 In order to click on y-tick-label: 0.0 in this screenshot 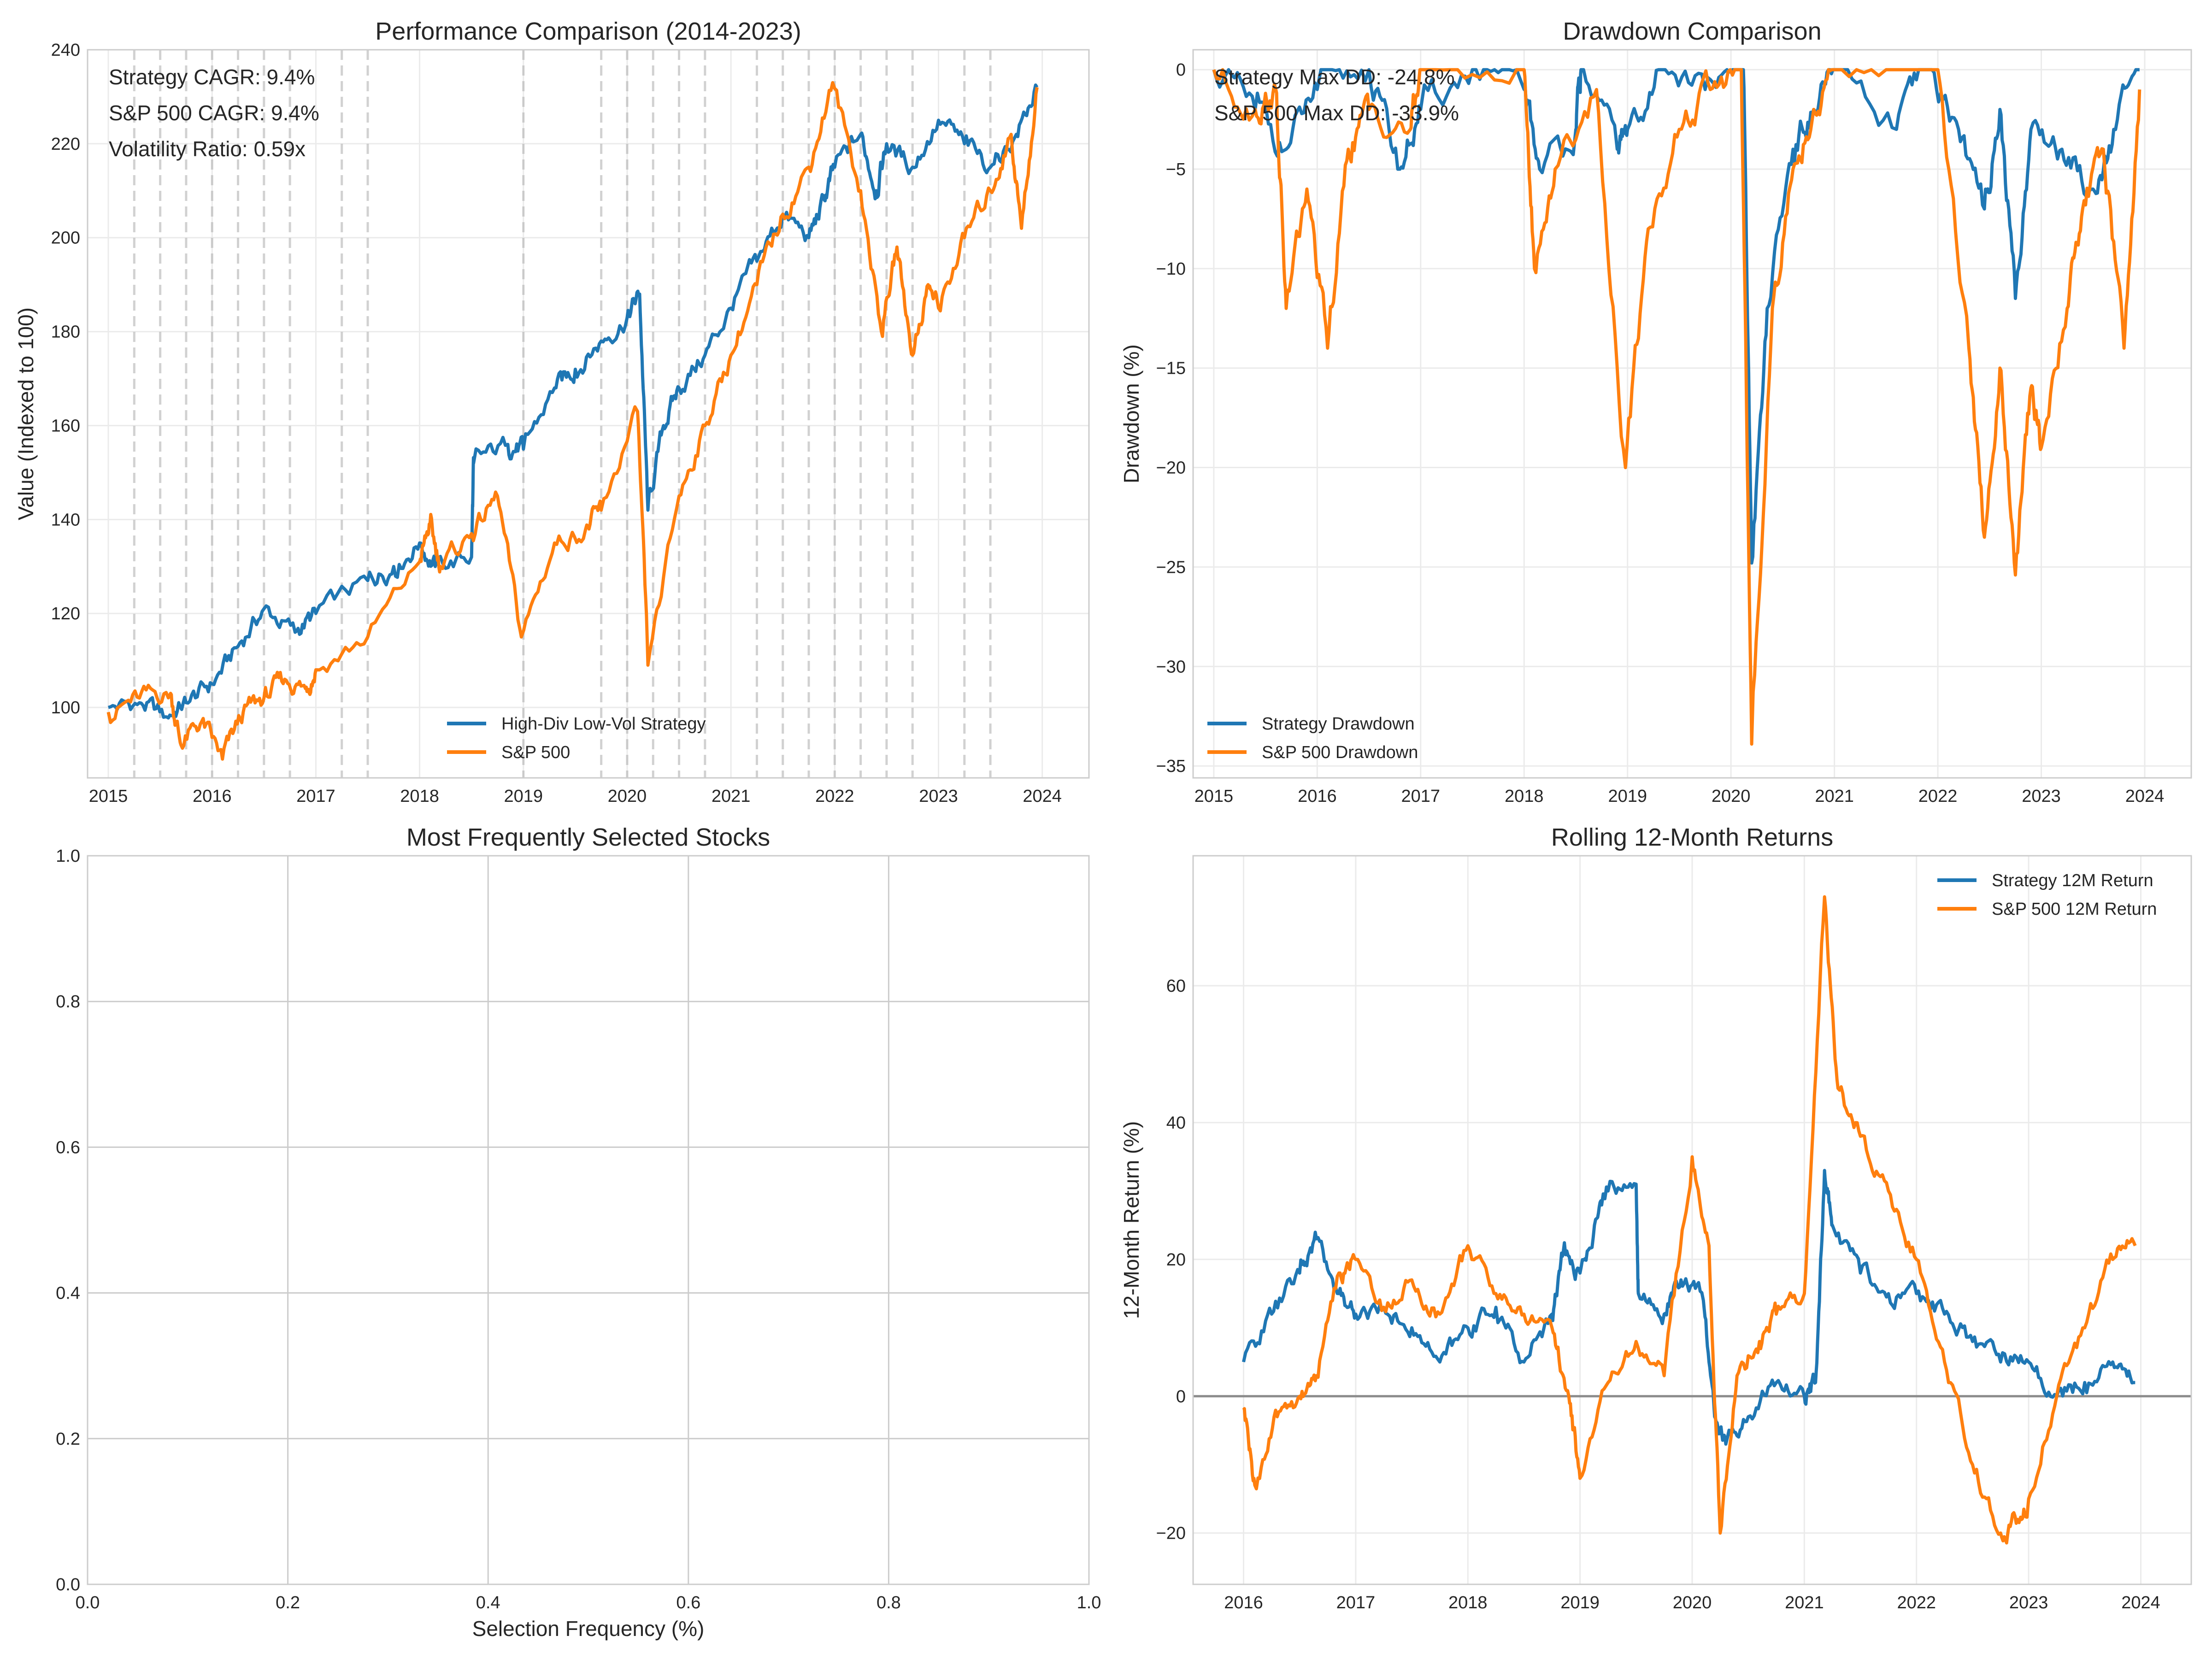, I will do `click(68, 1584)`.